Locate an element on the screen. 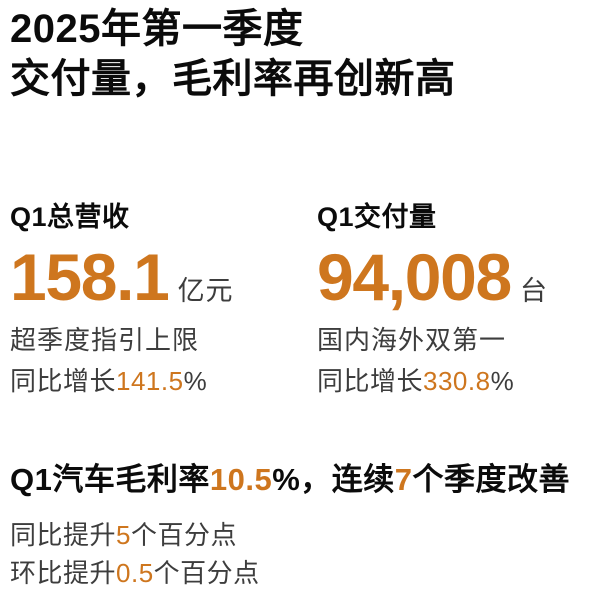  qoq-value: 0.5 is located at coordinates (135, 573).